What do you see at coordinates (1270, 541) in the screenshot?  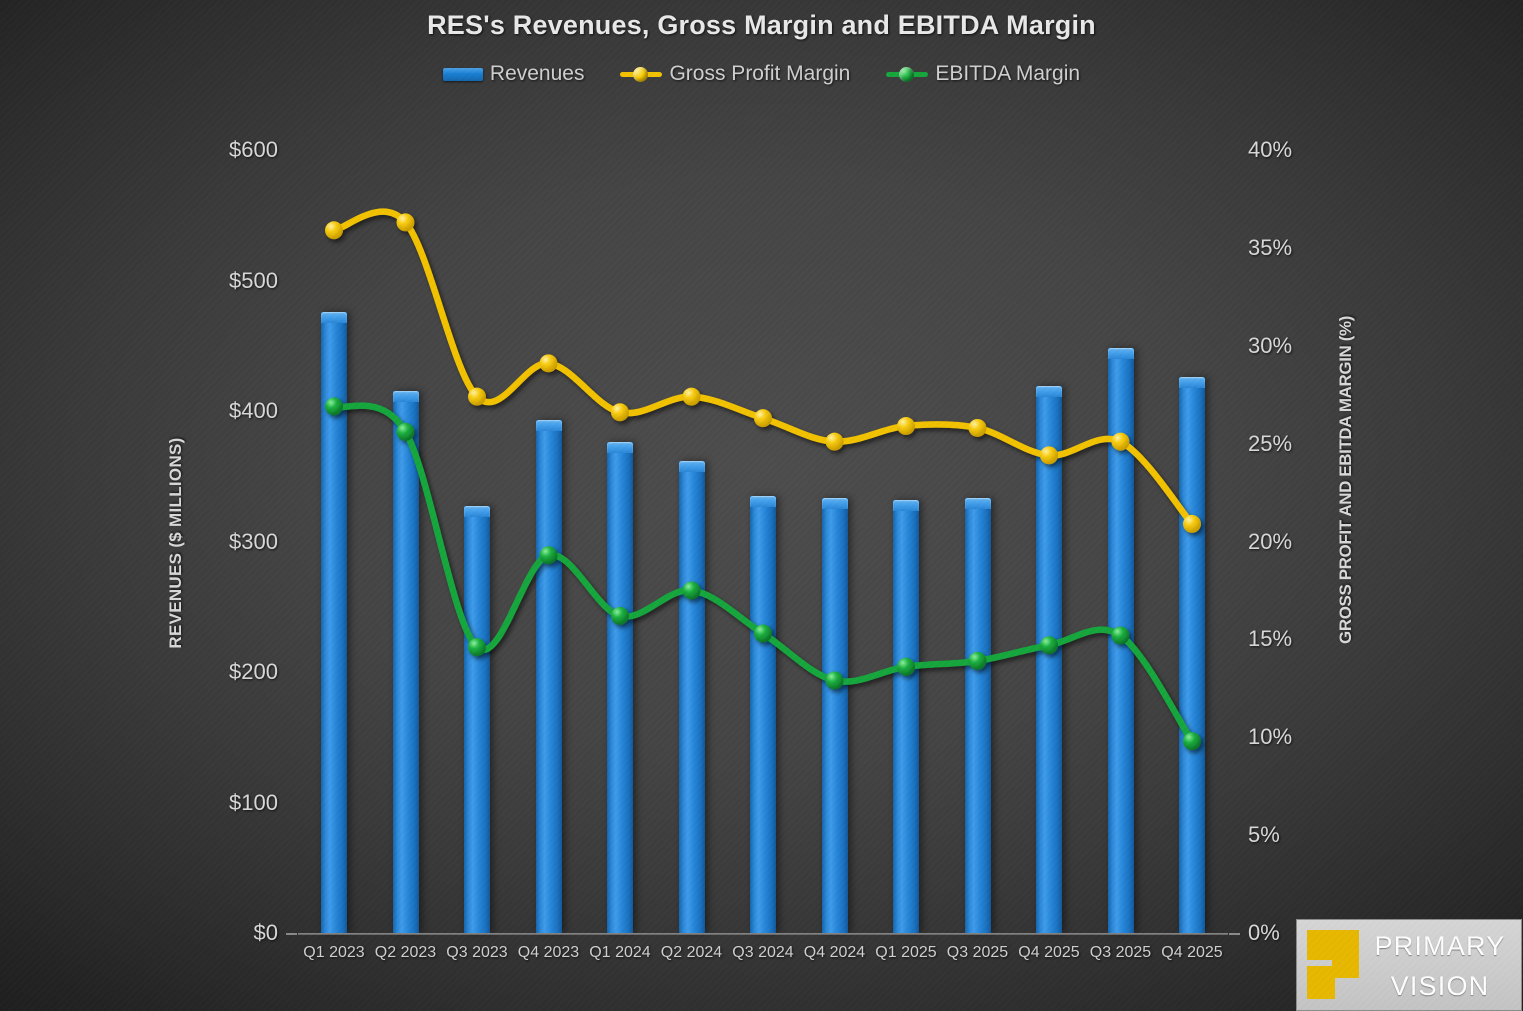 I see `y-axis-right-tick-label: 20%` at bounding box center [1270, 541].